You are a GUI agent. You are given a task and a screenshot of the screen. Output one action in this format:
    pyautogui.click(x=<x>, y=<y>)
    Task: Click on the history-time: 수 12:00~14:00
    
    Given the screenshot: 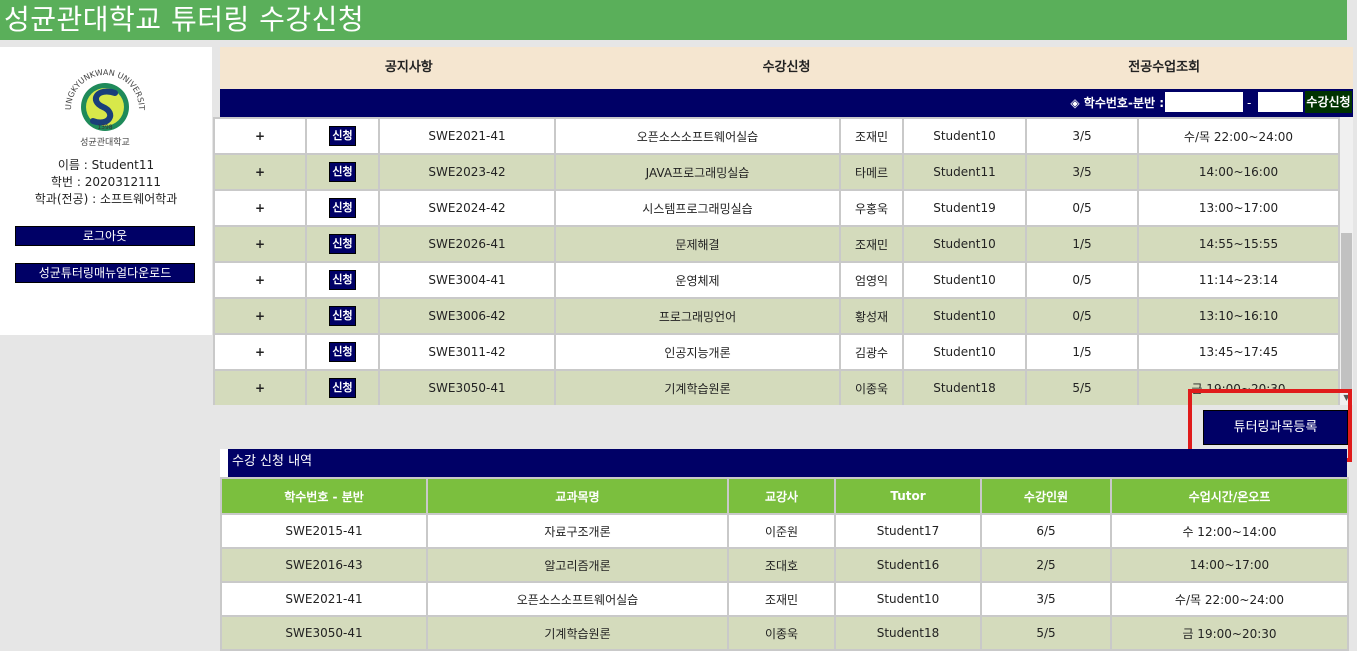 What is the action you would take?
    pyautogui.click(x=1229, y=531)
    